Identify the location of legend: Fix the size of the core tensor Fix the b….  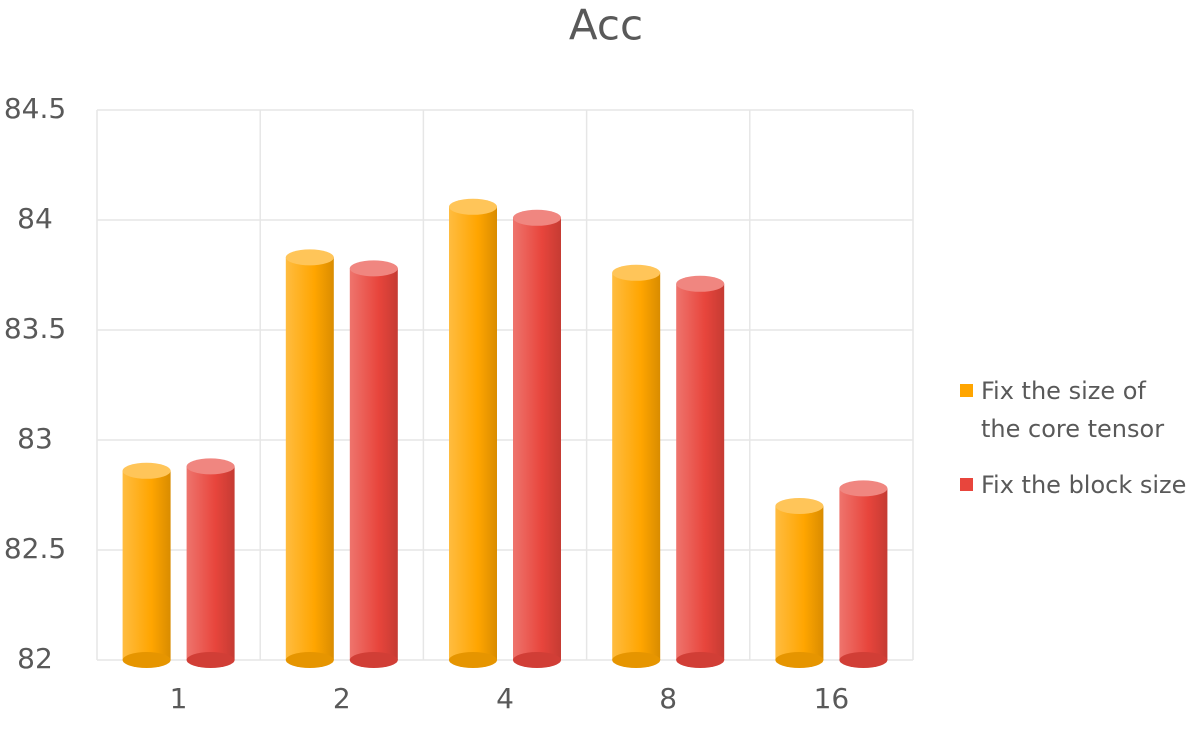
(1075, 447).